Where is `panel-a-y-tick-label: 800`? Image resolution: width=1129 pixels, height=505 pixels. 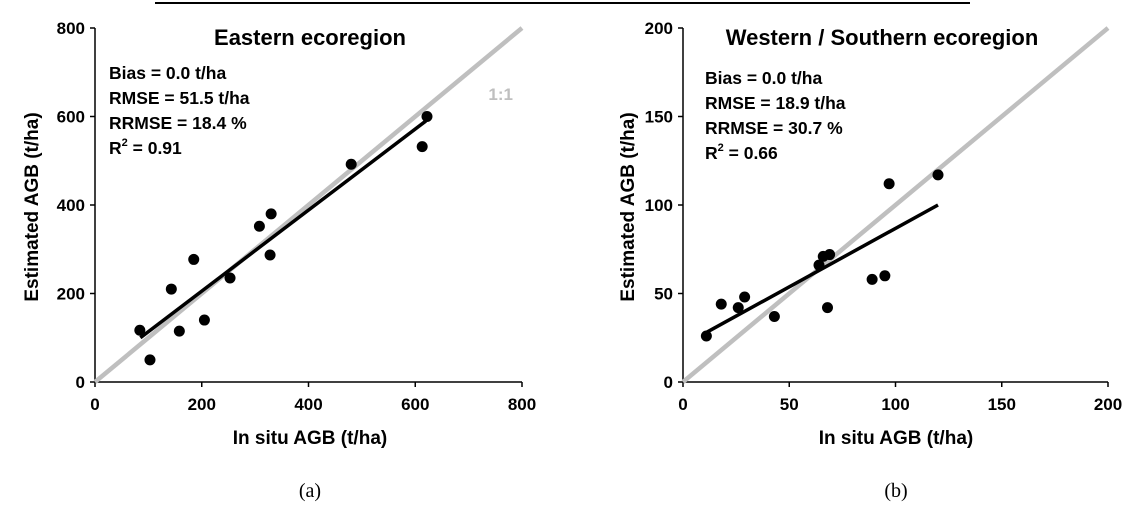
panel-a-y-tick-label: 800 is located at coordinates (71, 28).